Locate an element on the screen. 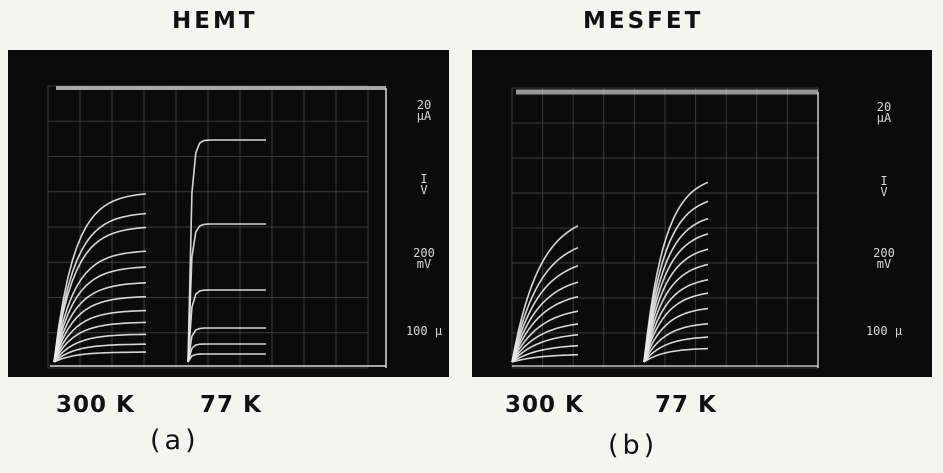 The width and height of the screenshot is (943, 473). scale-current-a: 20 µA is located at coordinates (424, 110).